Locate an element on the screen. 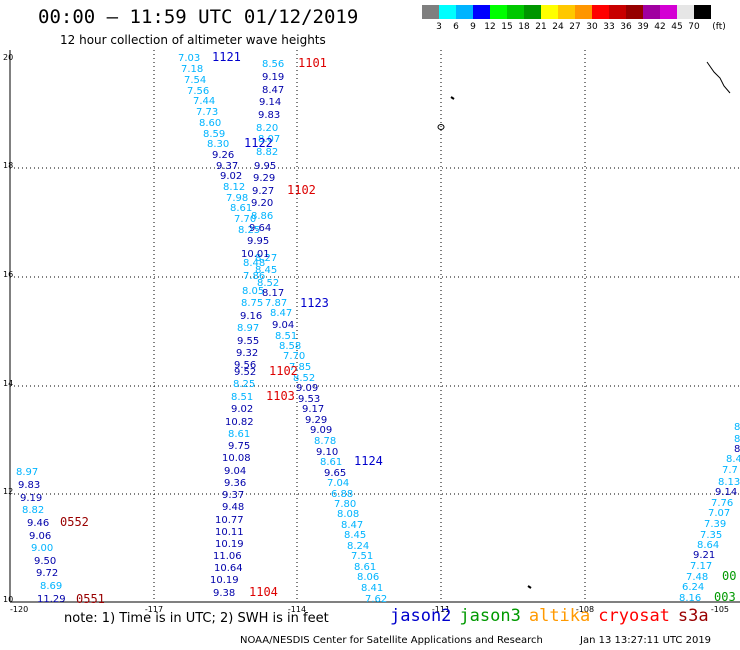 This screenshot has width=740, height=650. wave-height-value: 8.56 is located at coordinates (273, 64).